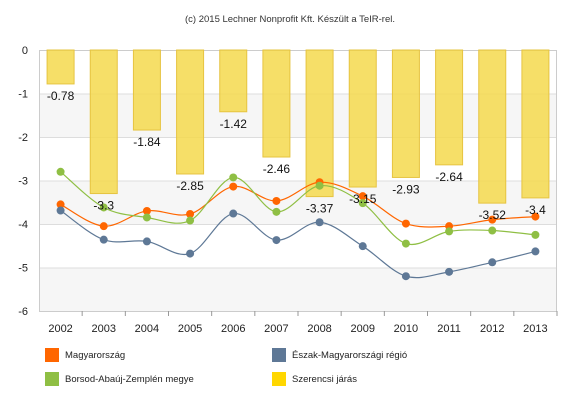 Image resolution: width=580 pixels, height=400 pixels. I want to click on y-tick-label: 0, so click(25, 51).